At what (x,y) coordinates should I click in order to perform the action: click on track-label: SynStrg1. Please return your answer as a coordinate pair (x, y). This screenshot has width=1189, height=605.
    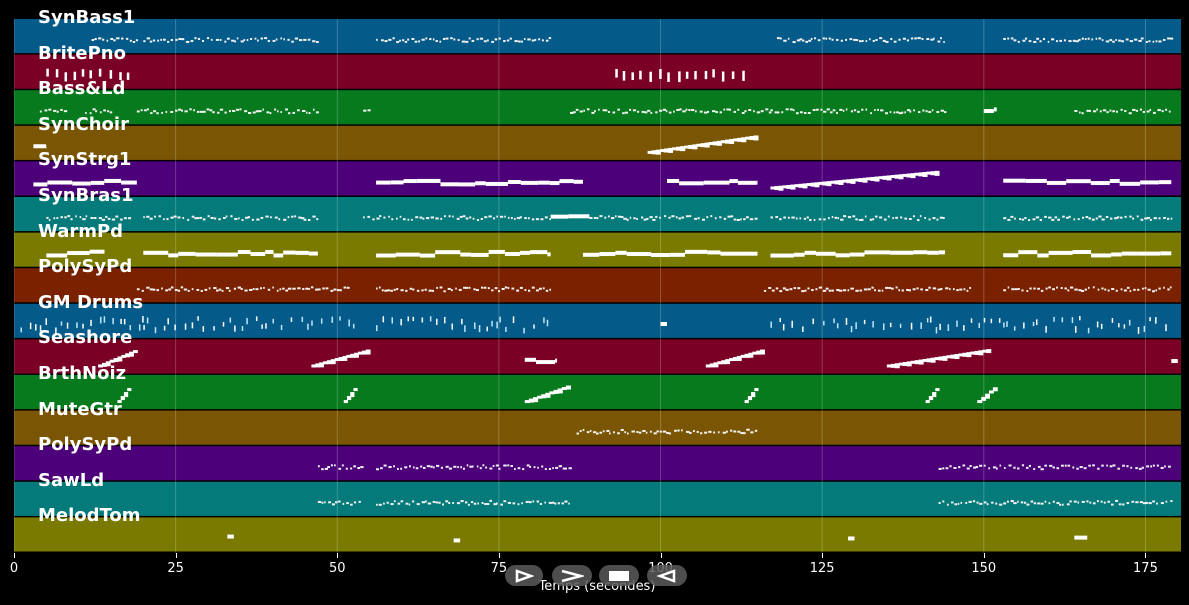
    Looking at the image, I should click on (85, 160).